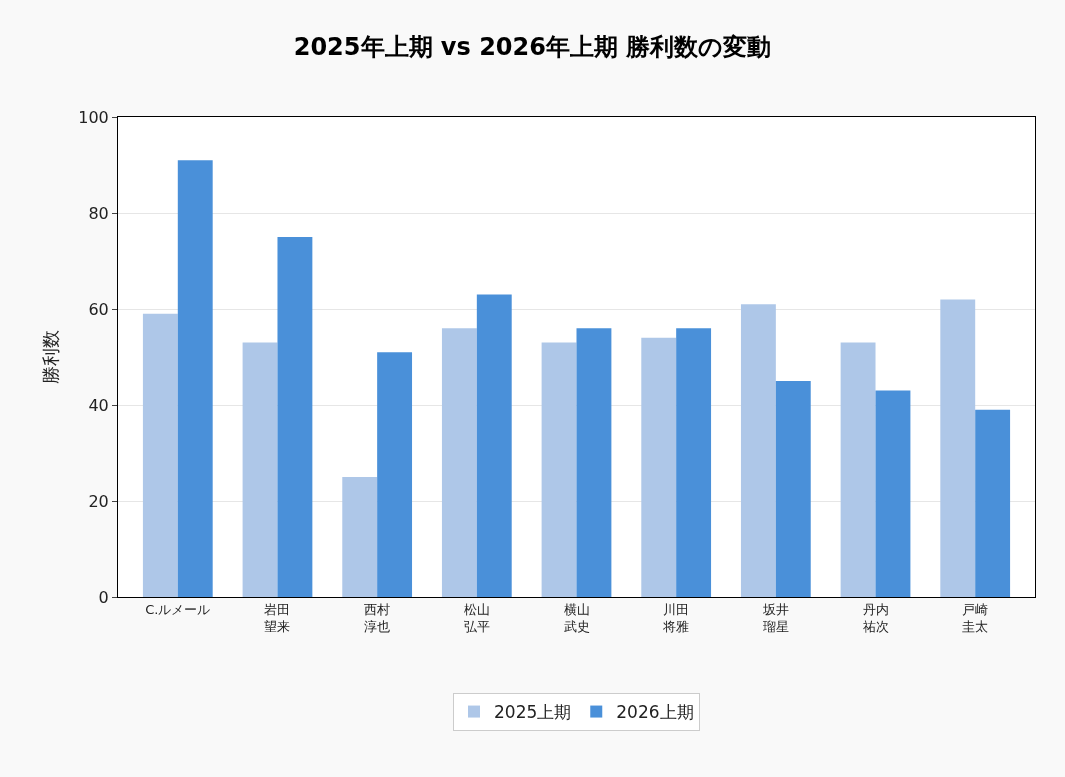  I want to click on x-tick-label: 横山武史, so click(576, 617).